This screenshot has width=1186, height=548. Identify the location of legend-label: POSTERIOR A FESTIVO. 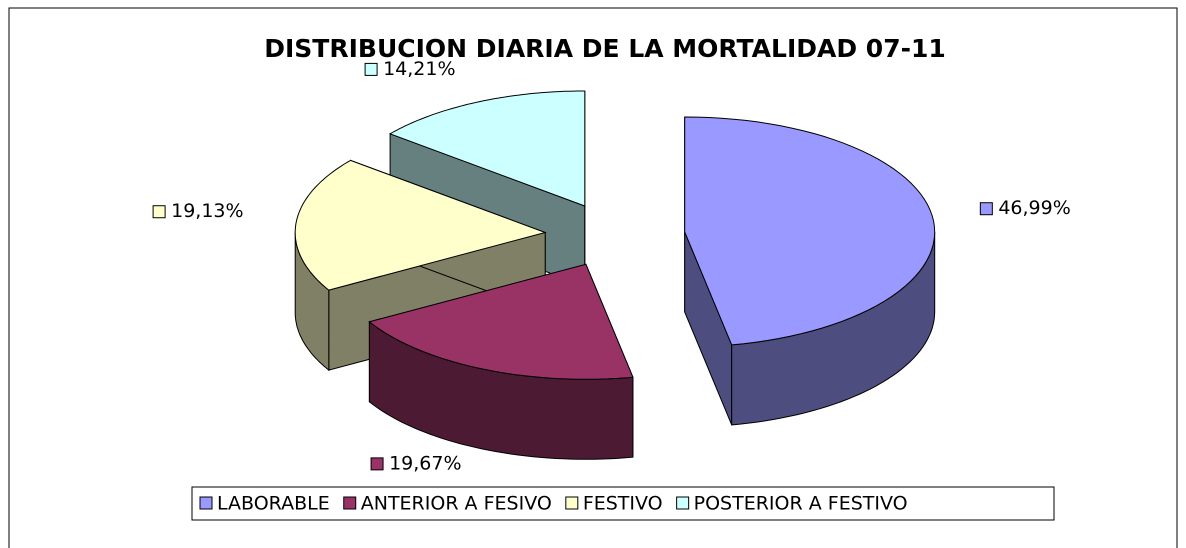
(801, 504).